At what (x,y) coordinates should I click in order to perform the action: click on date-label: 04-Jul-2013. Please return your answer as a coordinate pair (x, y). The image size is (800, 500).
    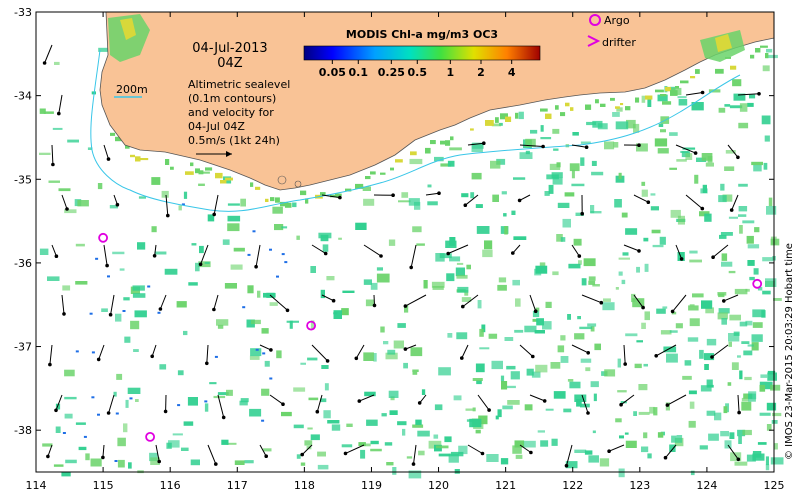
    Looking at the image, I should click on (229, 48).